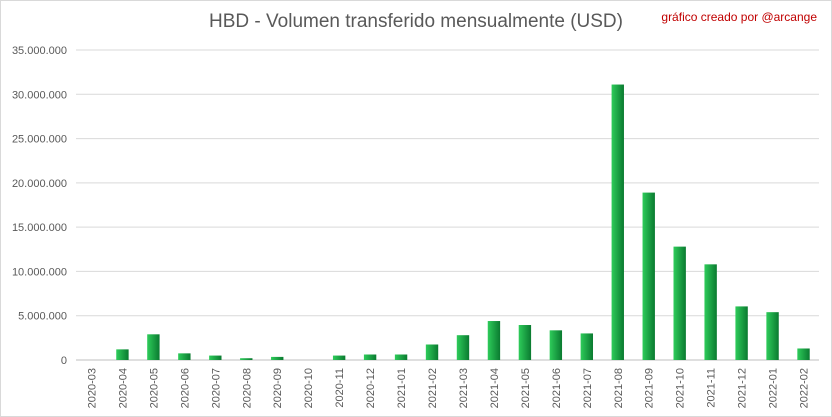 This screenshot has width=832, height=417. Describe the element at coordinates (42, 317) in the screenshot. I see `y-tick-label: 5.000.000` at that location.